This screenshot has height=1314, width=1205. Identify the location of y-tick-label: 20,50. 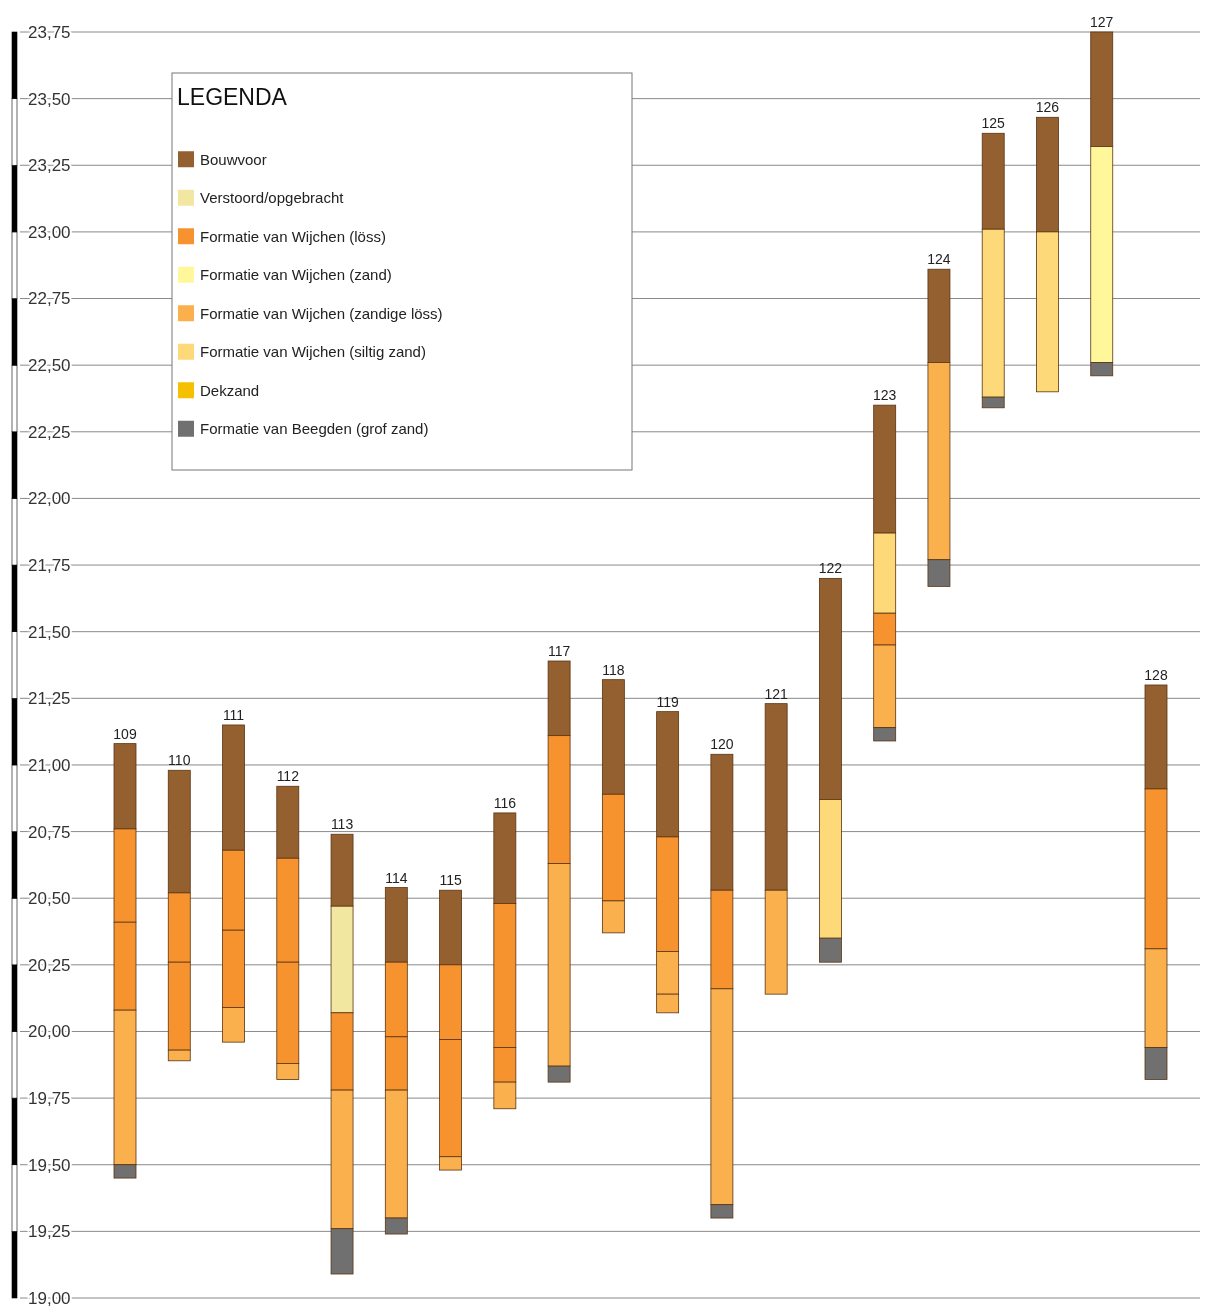
(49, 899).